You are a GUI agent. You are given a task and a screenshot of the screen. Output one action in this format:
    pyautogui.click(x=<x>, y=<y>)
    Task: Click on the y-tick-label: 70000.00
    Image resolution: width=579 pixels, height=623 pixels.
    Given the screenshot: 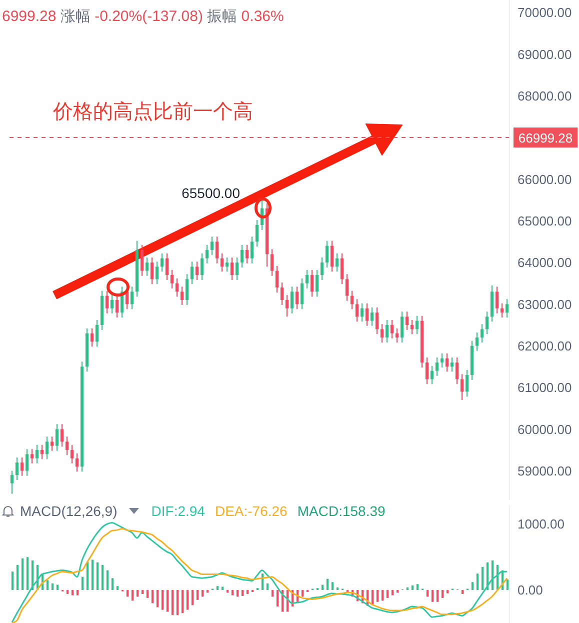 What is the action you would take?
    pyautogui.click(x=545, y=12)
    